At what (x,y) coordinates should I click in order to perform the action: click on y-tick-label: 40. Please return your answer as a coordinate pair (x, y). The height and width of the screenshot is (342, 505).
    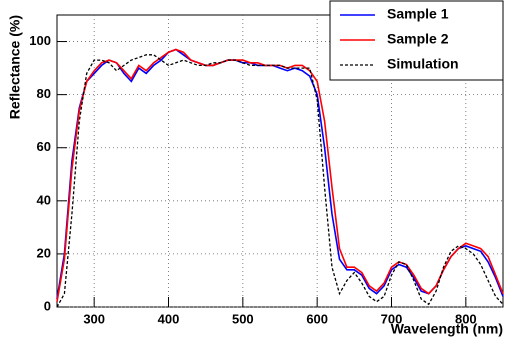
    Looking at the image, I should click on (44, 199).